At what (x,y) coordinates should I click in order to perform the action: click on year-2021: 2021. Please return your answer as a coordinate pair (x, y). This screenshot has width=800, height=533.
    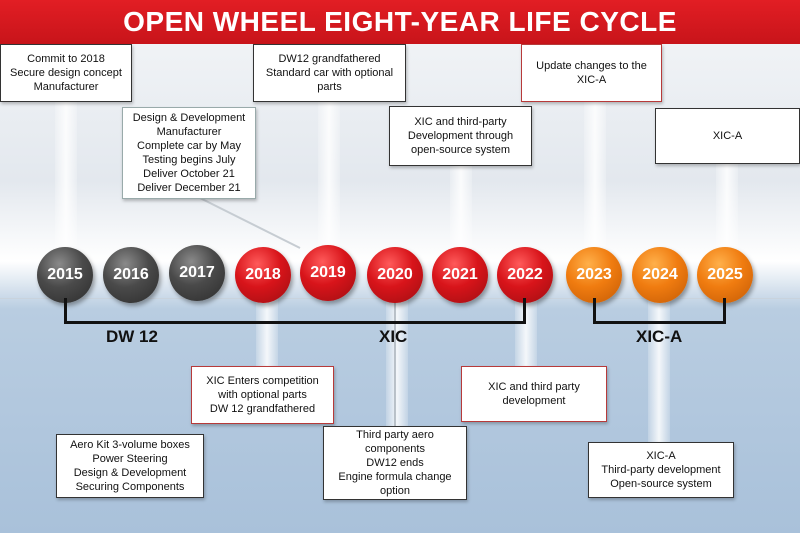
    Looking at the image, I should click on (460, 275).